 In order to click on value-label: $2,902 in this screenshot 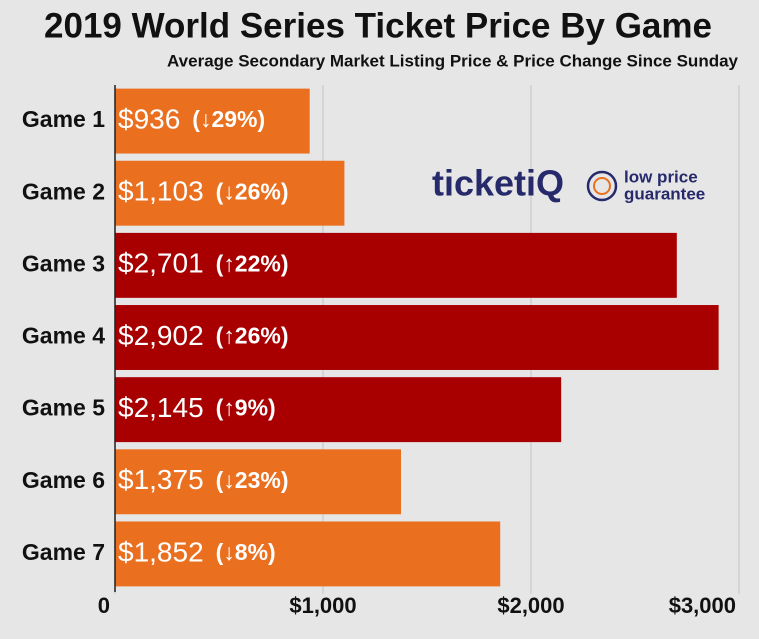, I will do `click(161, 335)`.